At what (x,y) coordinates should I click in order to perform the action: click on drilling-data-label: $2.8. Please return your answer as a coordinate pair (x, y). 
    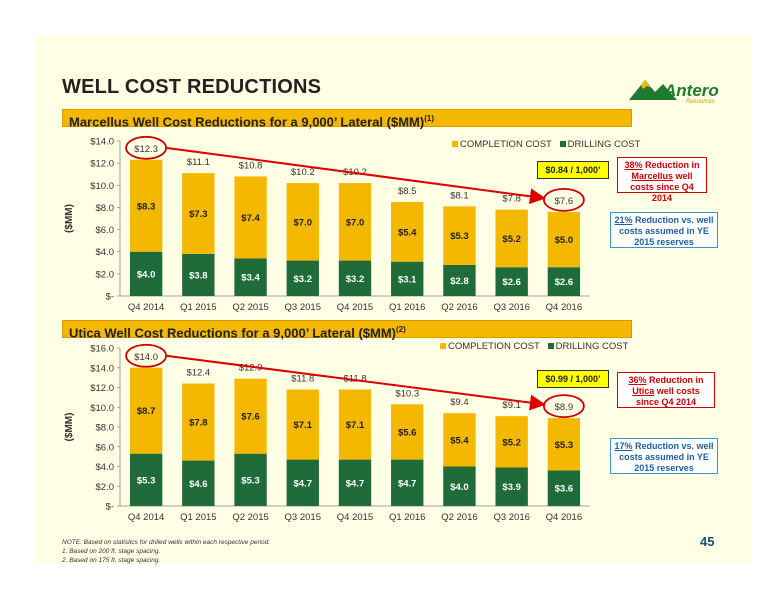
    Looking at the image, I should click on (459, 281).